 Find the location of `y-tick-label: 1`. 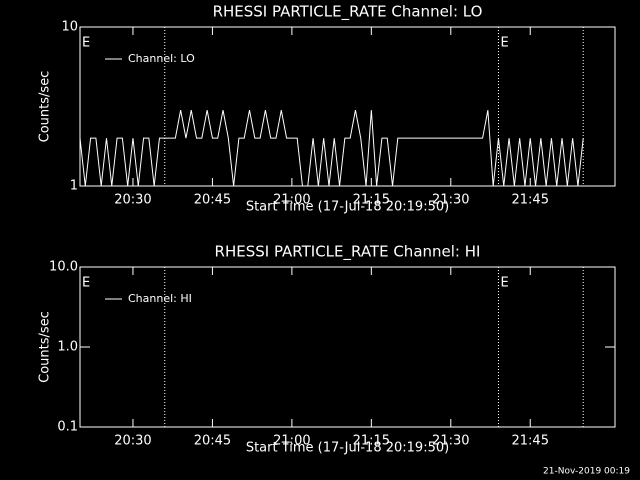

y-tick-label: 1 is located at coordinates (74, 186).